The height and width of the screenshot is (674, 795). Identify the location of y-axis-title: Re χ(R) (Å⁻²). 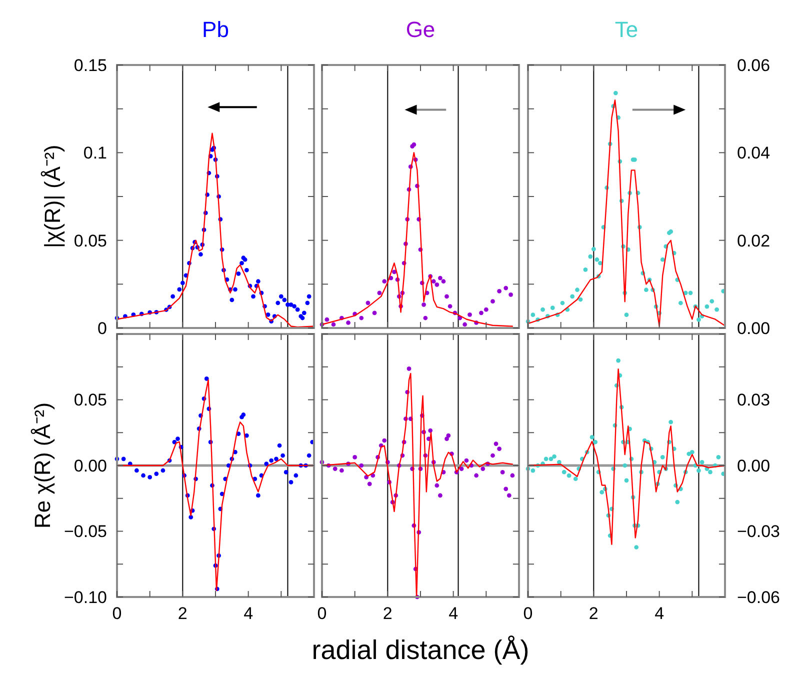
(42, 465).